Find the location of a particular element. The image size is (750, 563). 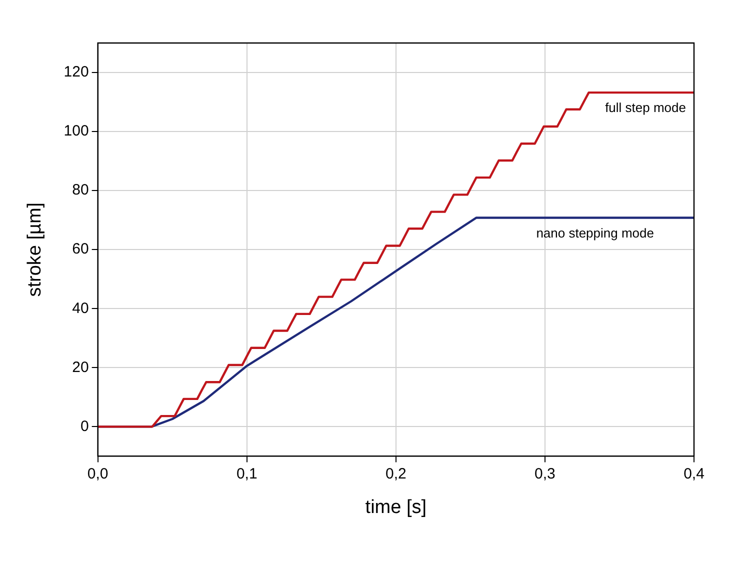

y-axis-title: stroke [µm] is located at coordinates (35, 249).